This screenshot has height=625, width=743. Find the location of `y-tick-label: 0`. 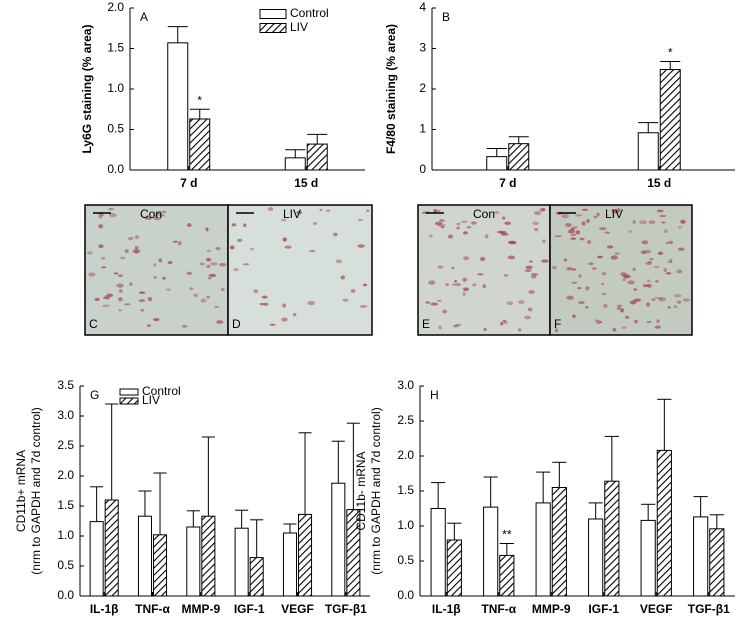

y-tick-label: 0 is located at coordinates (422, 169).